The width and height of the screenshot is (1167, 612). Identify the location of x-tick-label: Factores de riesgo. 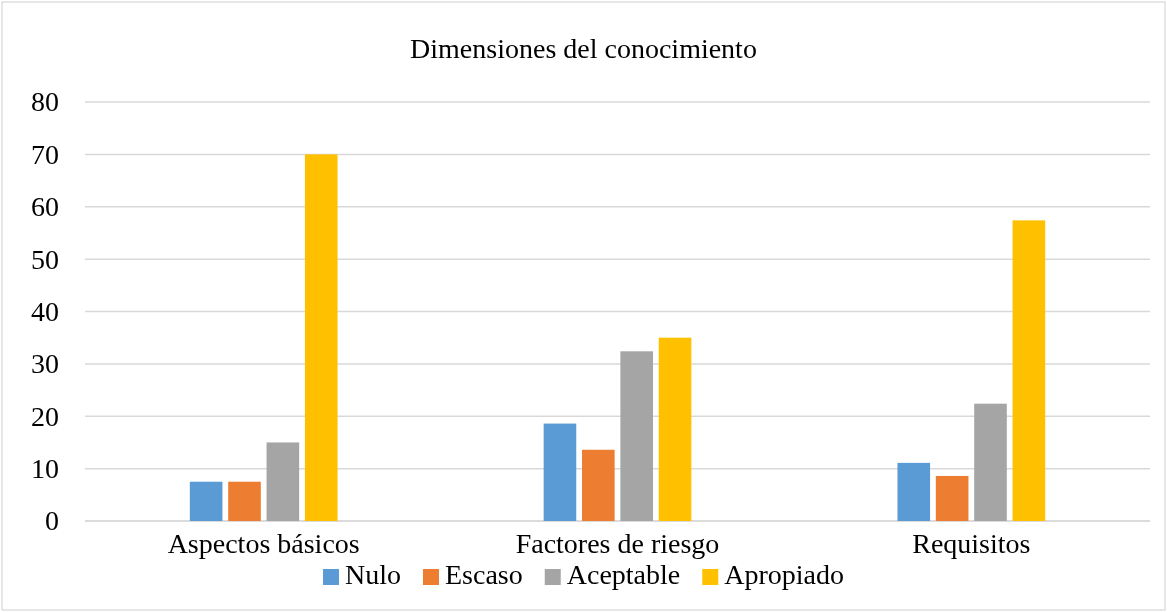
(617, 543).